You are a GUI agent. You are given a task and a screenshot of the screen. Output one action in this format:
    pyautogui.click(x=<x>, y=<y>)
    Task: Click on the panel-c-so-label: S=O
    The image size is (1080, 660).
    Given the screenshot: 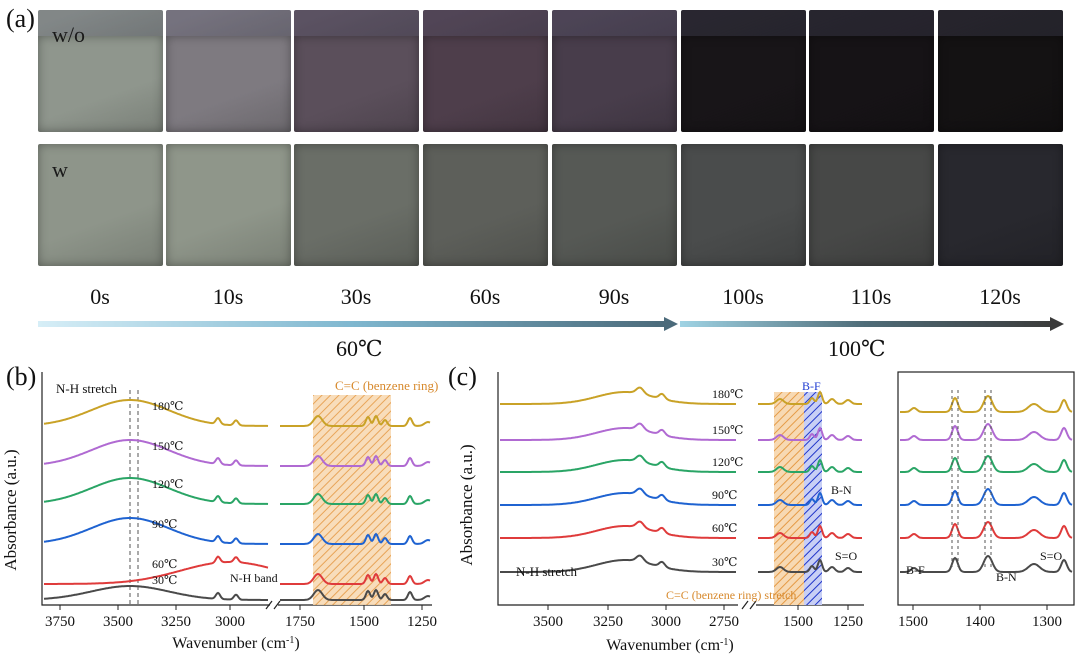 What is the action you would take?
    pyautogui.click(x=846, y=556)
    